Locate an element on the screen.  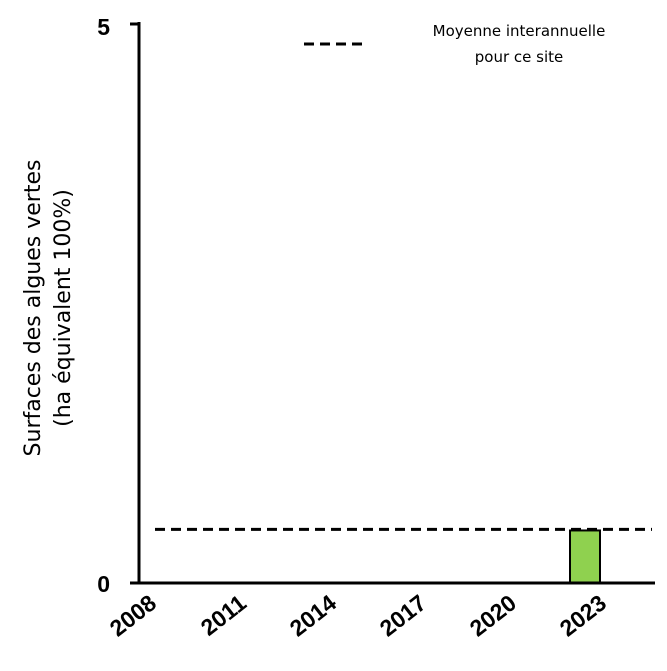
y-tick-label-max: 5 is located at coordinates (103, 27).